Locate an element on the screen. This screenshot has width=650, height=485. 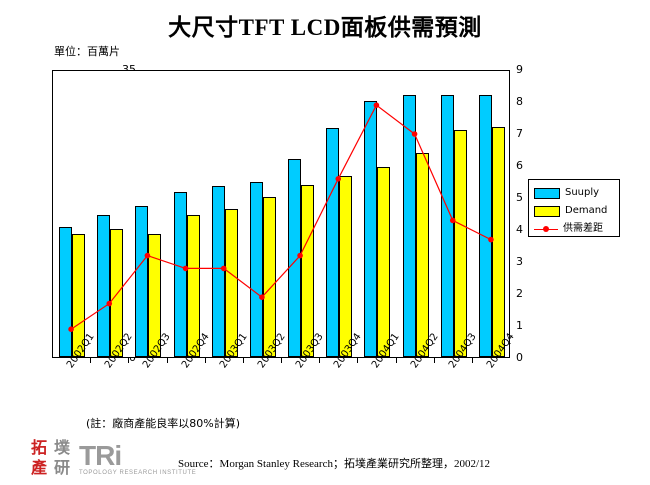
legend-label-gap: 供需差距 is located at coordinates (583, 228).